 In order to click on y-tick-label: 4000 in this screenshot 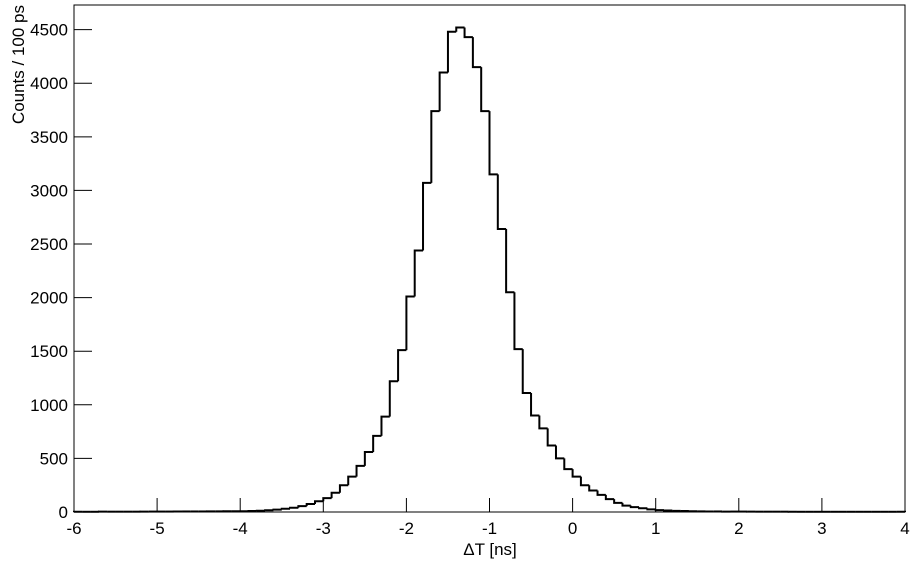, I will do `click(49, 83)`.